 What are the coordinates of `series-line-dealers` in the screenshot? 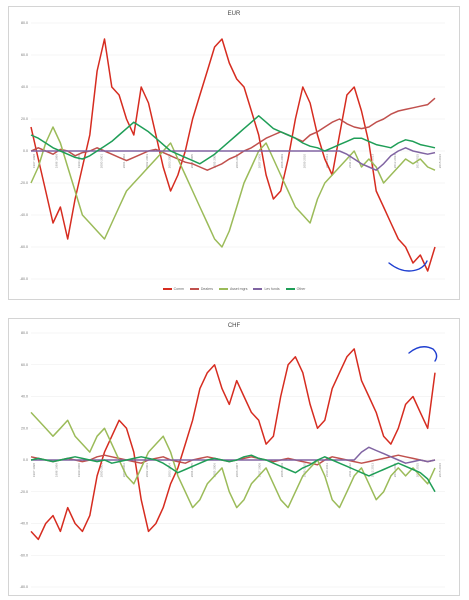 It's located at (233, 134).